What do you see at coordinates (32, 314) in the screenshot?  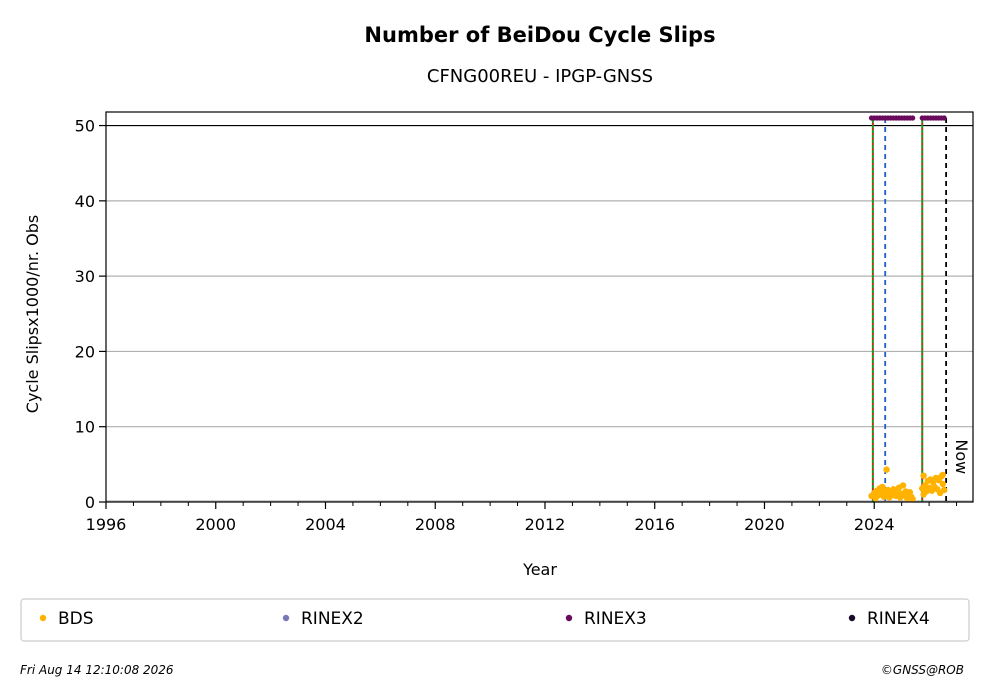 I see `y-axis-label: Cycle Slipsx1000/nr. Obs` at bounding box center [32, 314].